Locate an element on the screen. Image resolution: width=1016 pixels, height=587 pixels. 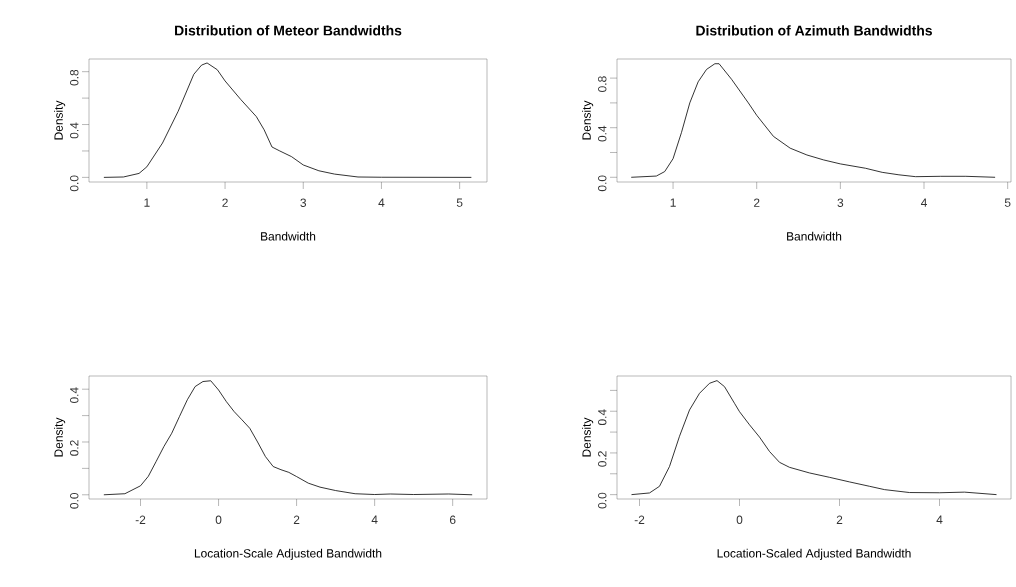
x-tick-label: 6 is located at coordinates (452, 519).